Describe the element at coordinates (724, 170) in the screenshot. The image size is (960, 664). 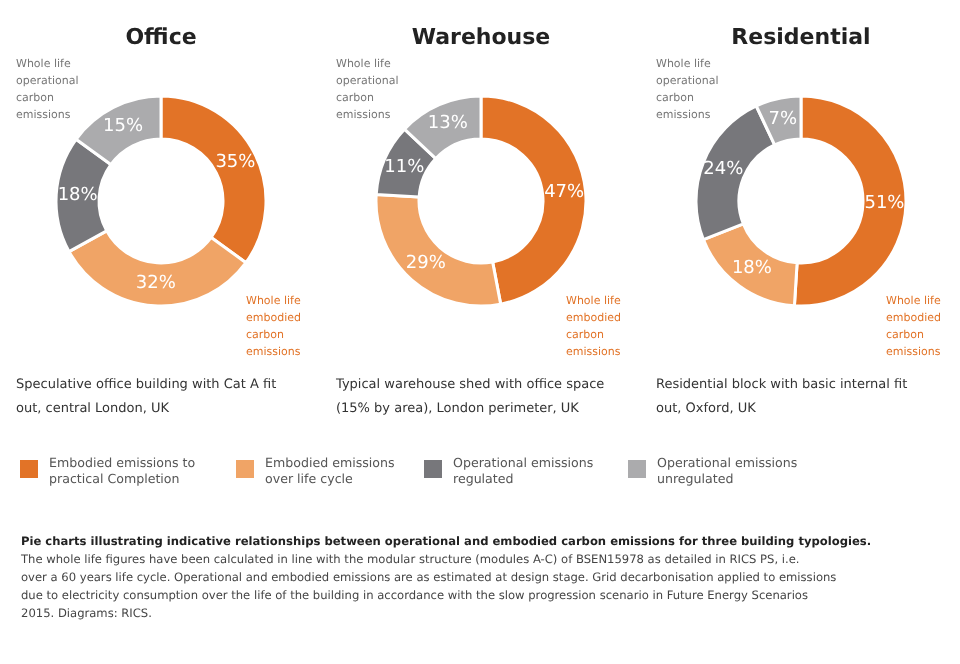
I see `data-label: 24%` at that location.